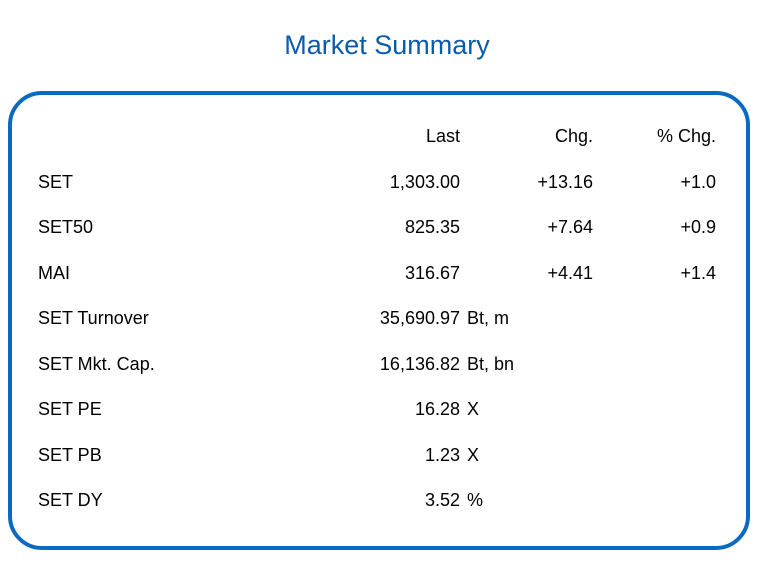  I want to click on row-value-set-mkt-cap: 16,136.82, so click(419, 364).